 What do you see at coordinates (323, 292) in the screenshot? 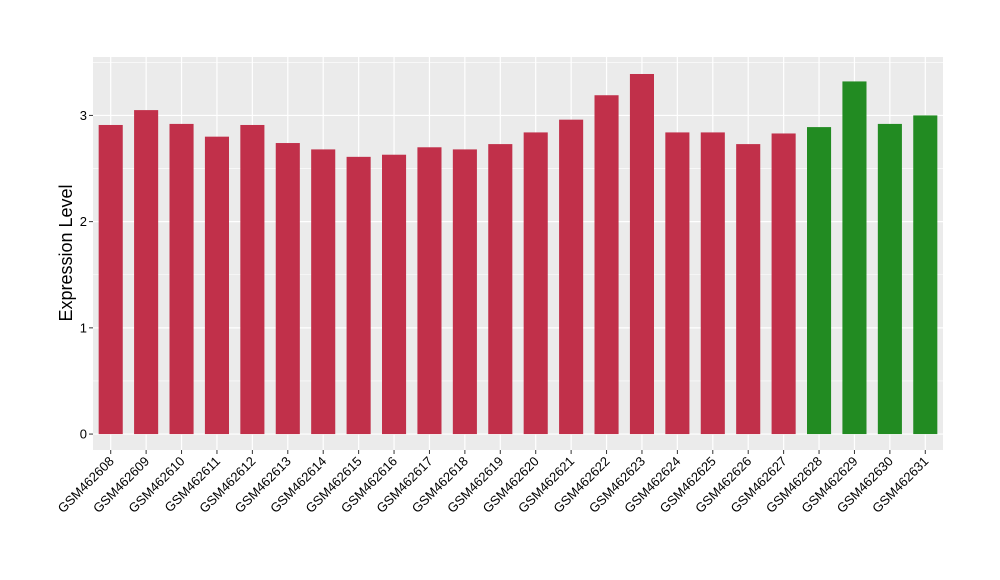
I see `bar-GSM462614` at bounding box center [323, 292].